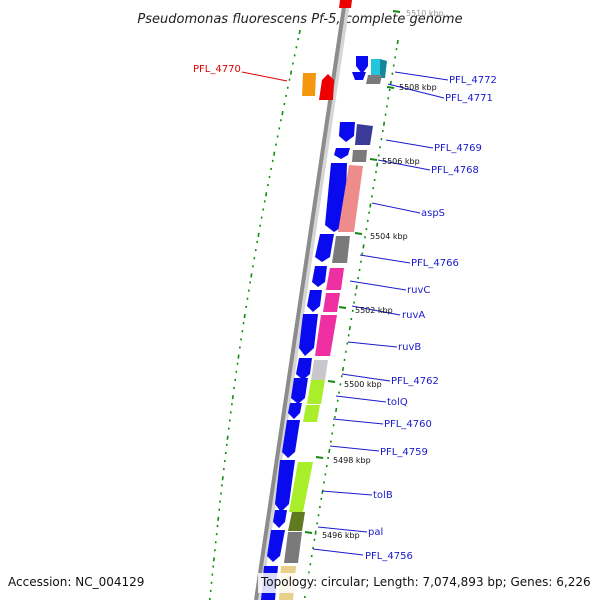  I want to click on gene-PFL_4766-box, so click(341, 249).